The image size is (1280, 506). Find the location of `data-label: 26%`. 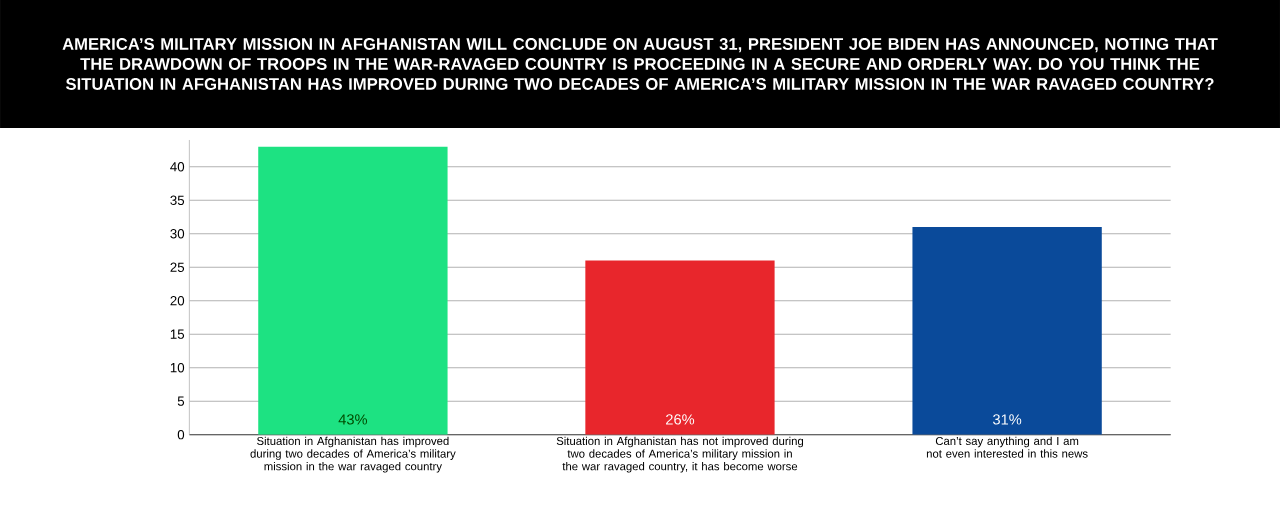

data-label: 26% is located at coordinates (680, 419).